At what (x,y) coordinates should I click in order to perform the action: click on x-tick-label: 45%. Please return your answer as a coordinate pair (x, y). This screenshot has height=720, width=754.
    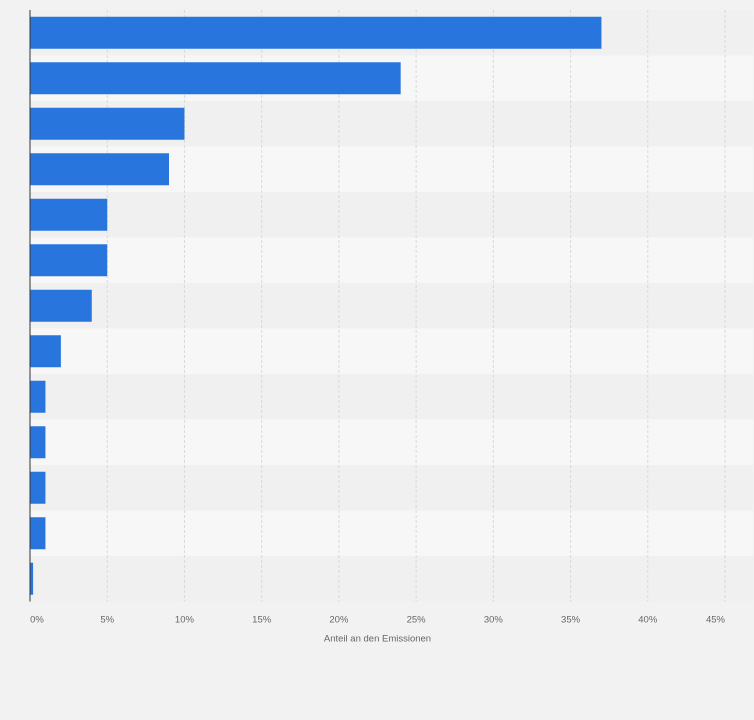
    Looking at the image, I should click on (716, 620).